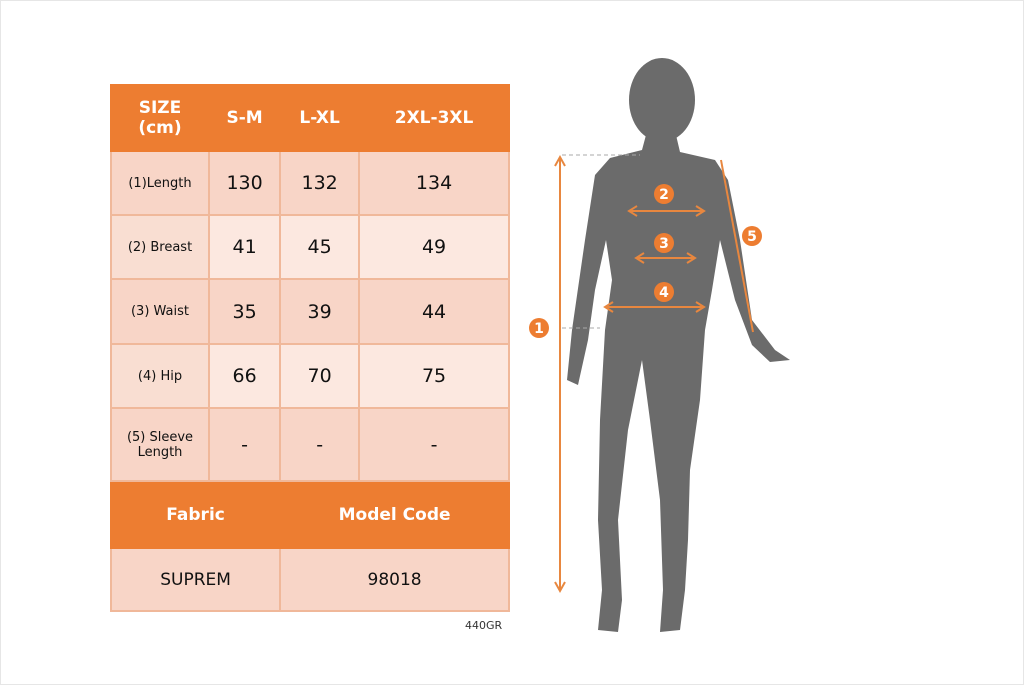 This screenshot has height=685, width=1024. What do you see at coordinates (320, 183) in the screenshot?
I see `cell: 132` at bounding box center [320, 183].